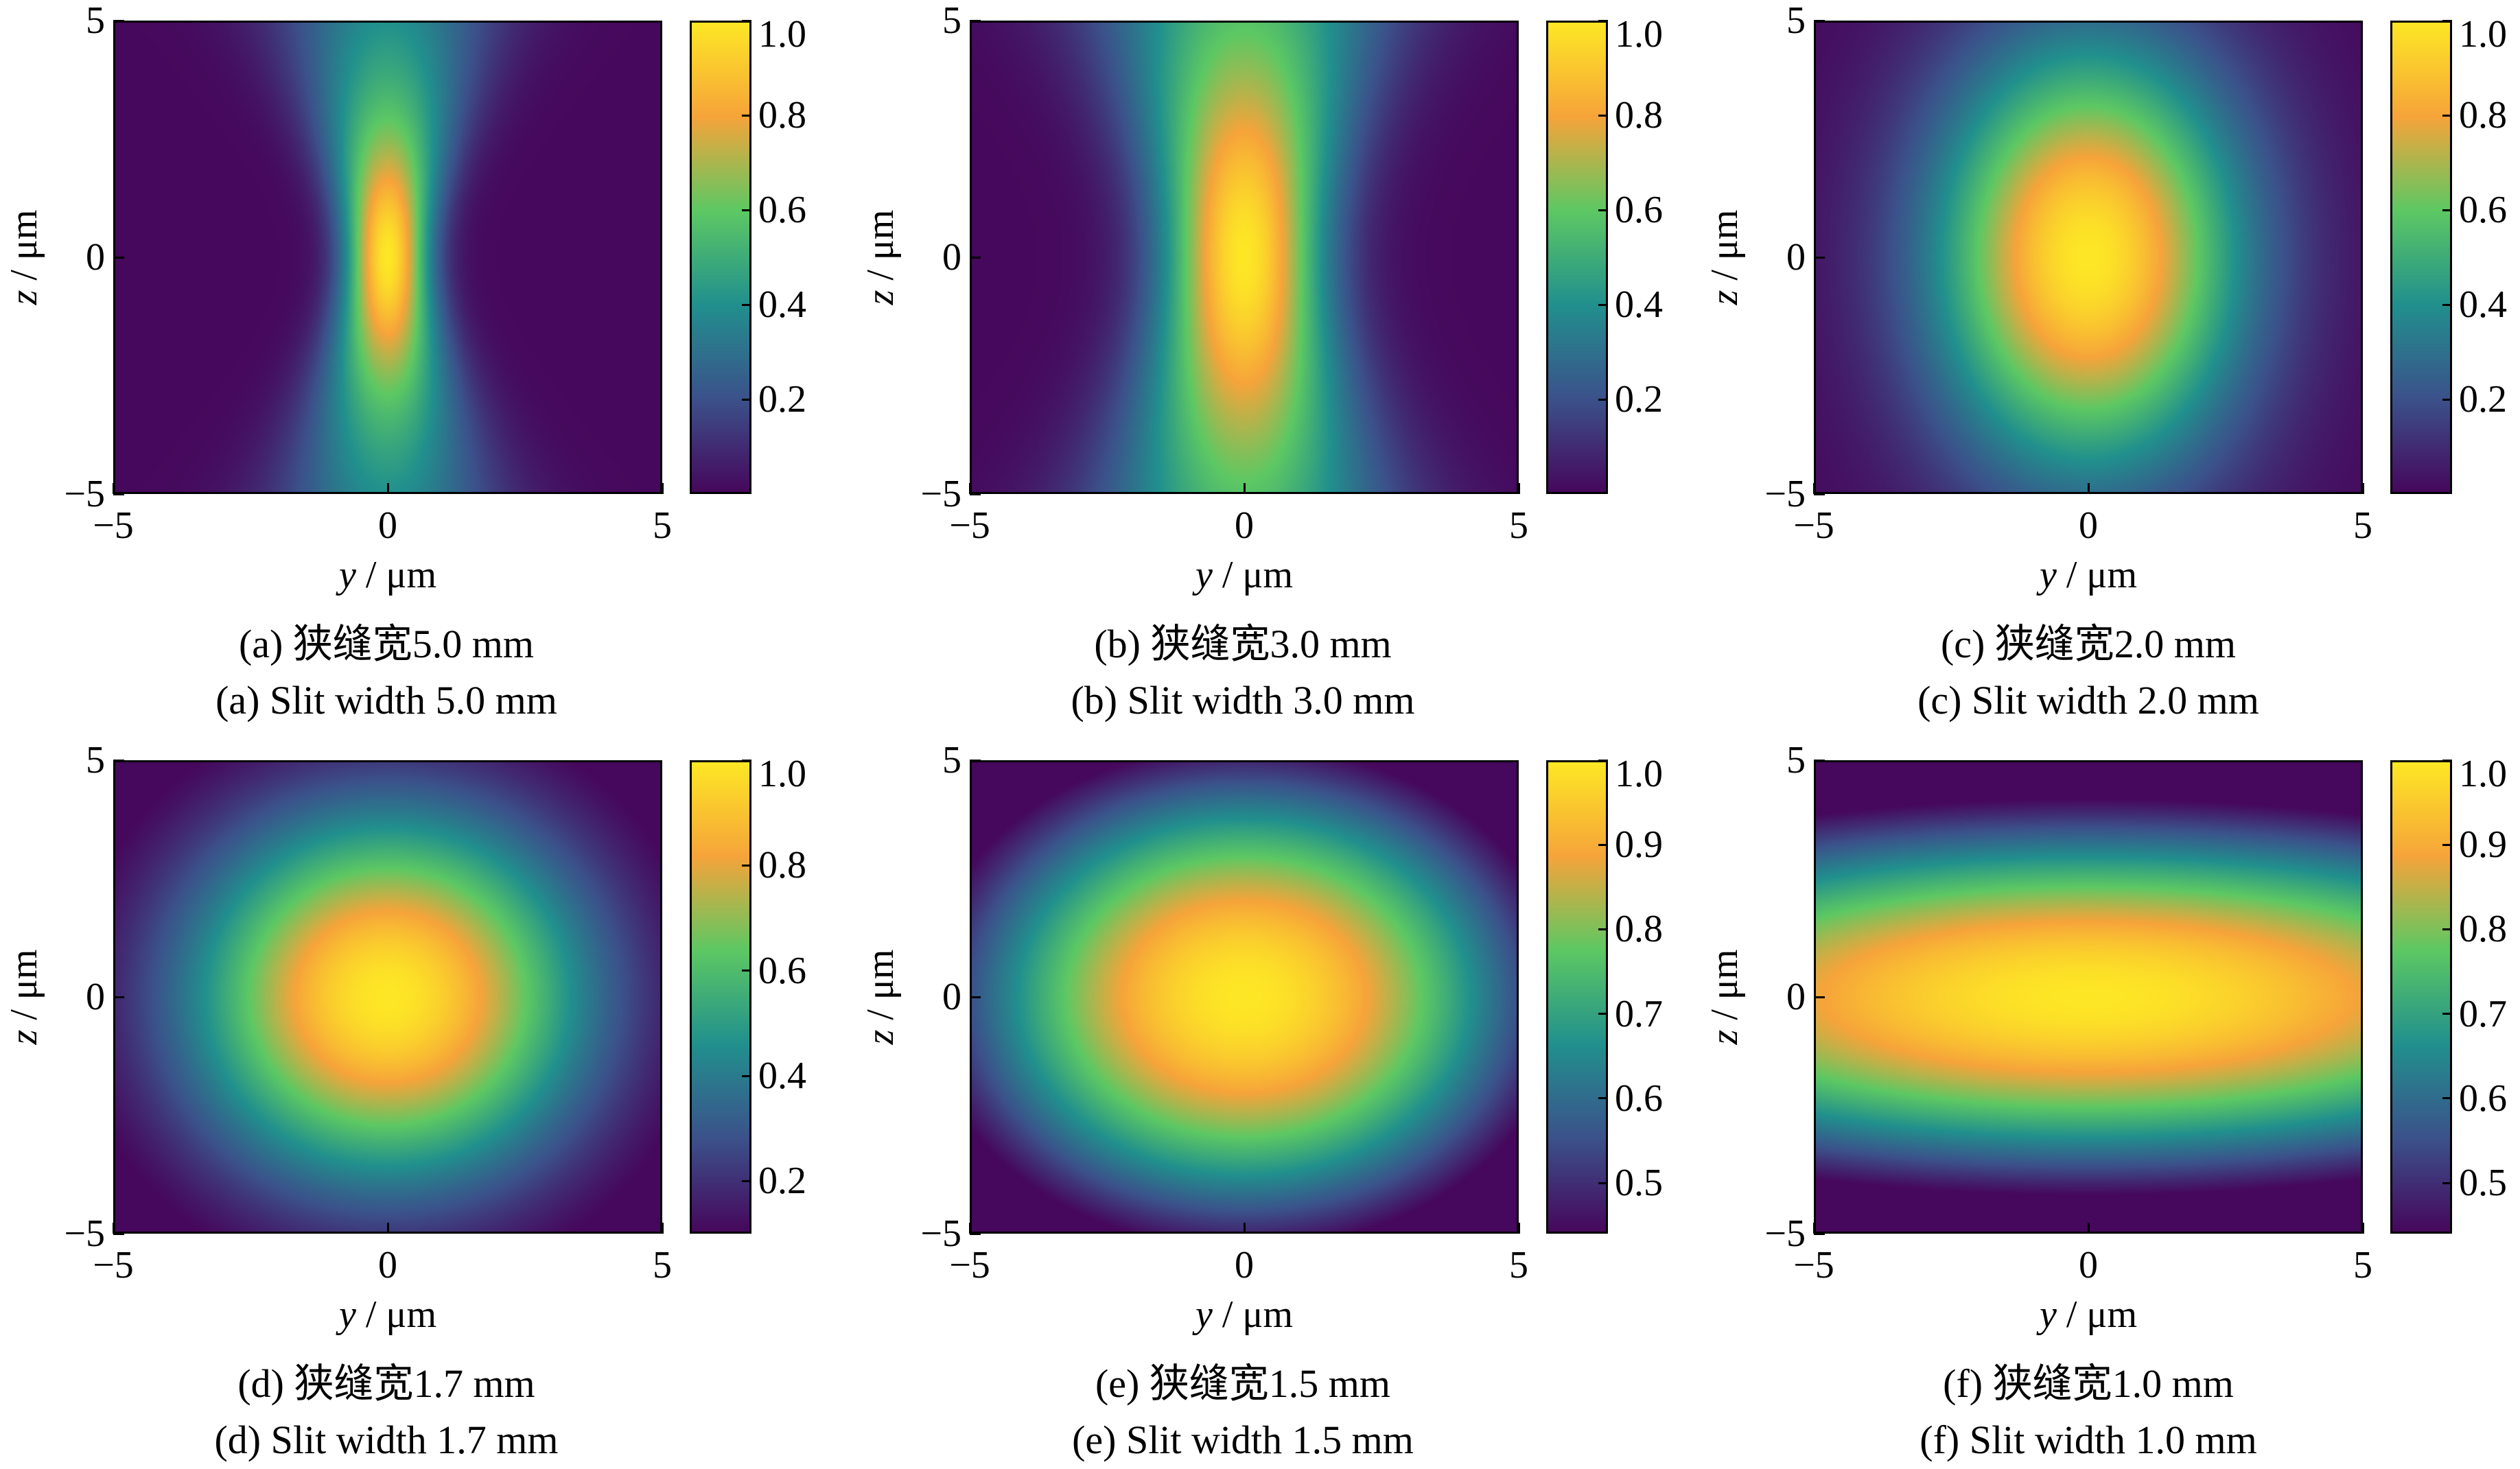 The image size is (2520, 1469). Describe the element at coordinates (1243, 1440) in the screenshot. I see `caption-english: (e) Slit width 1.5 mm` at that location.